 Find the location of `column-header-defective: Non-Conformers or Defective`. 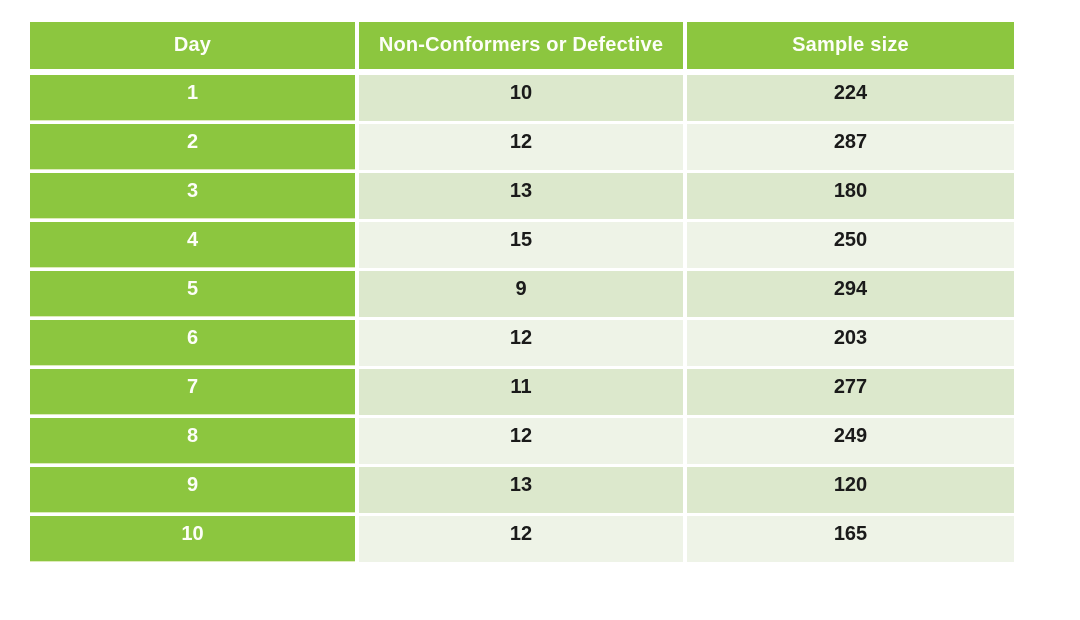

column-header-defective: Non-Conformers or Defective is located at coordinates (521, 45).